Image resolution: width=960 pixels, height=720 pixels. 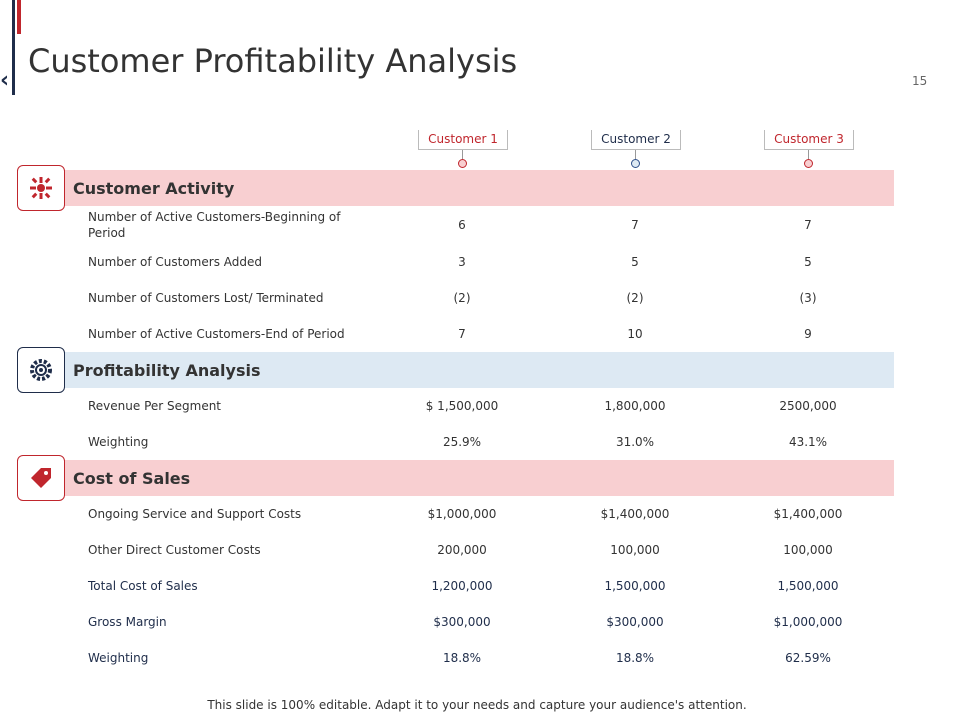 What do you see at coordinates (155, 406) in the screenshot?
I see `row-label: Revenue Per Segment` at bounding box center [155, 406].